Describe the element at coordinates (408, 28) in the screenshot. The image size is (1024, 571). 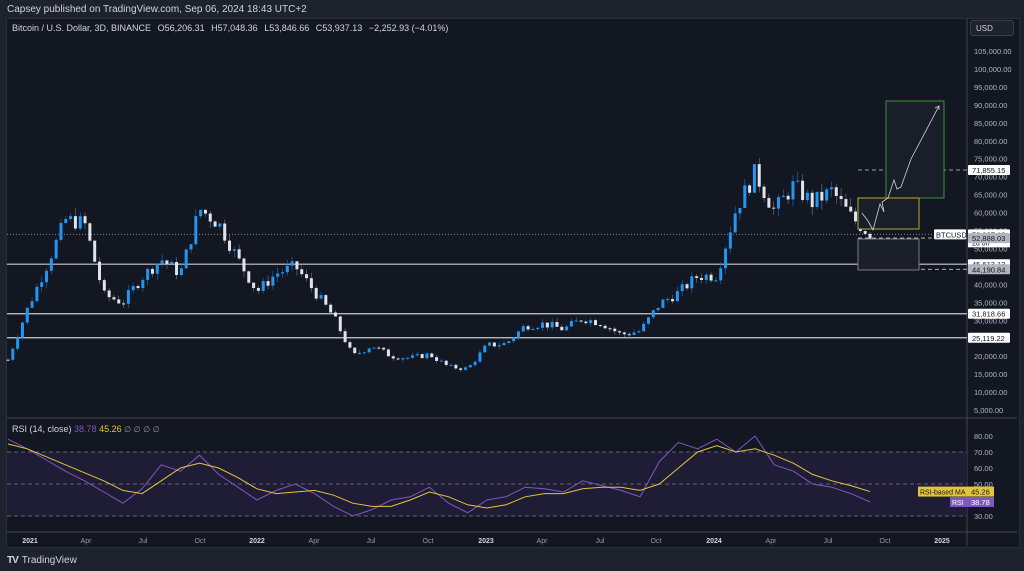
I see `ohlc-change: −2,252.93 (−4.01%)` at that location.